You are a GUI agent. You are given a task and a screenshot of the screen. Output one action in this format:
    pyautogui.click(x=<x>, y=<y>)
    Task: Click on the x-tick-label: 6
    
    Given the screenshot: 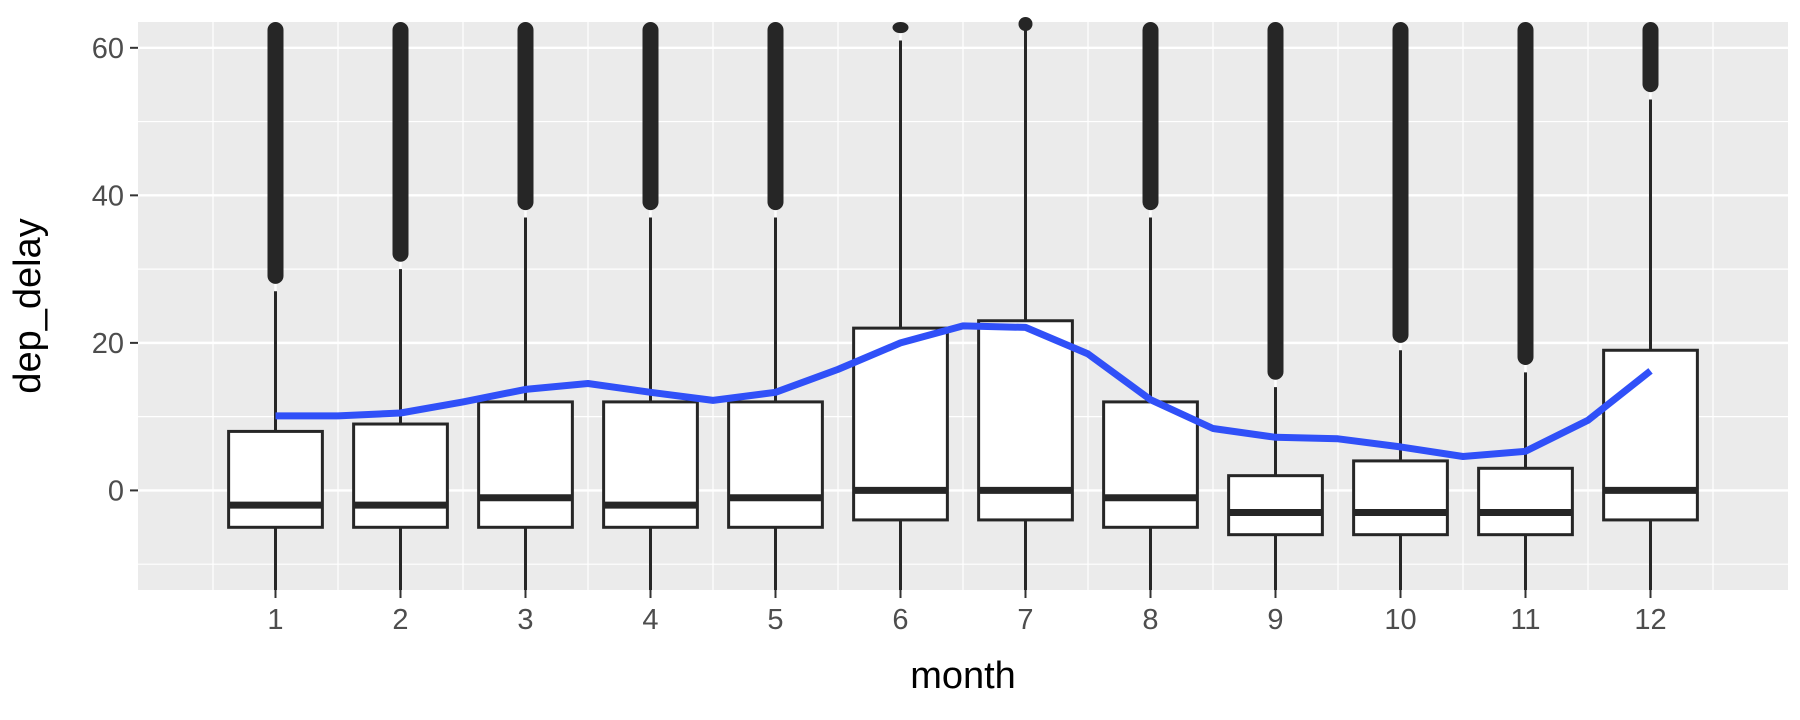 What is the action you would take?
    pyautogui.click(x=900, y=620)
    